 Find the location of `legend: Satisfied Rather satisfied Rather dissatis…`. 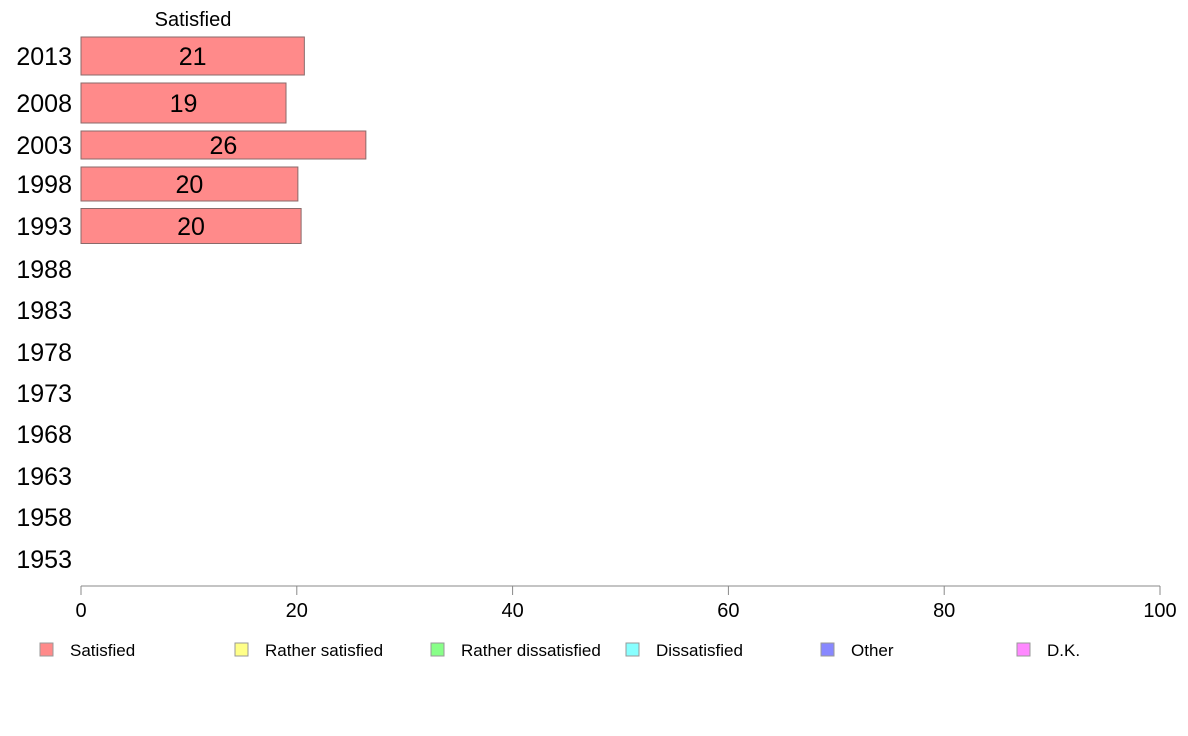

legend: Satisfied Rather satisfied Rather dissatis… is located at coordinates (559, 650).